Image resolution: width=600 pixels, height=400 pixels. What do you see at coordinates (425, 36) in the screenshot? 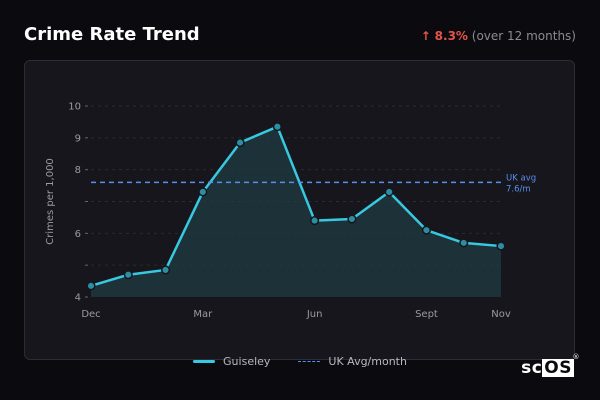
I see `change-arrow: ↑` at bounding box center [425, 36].